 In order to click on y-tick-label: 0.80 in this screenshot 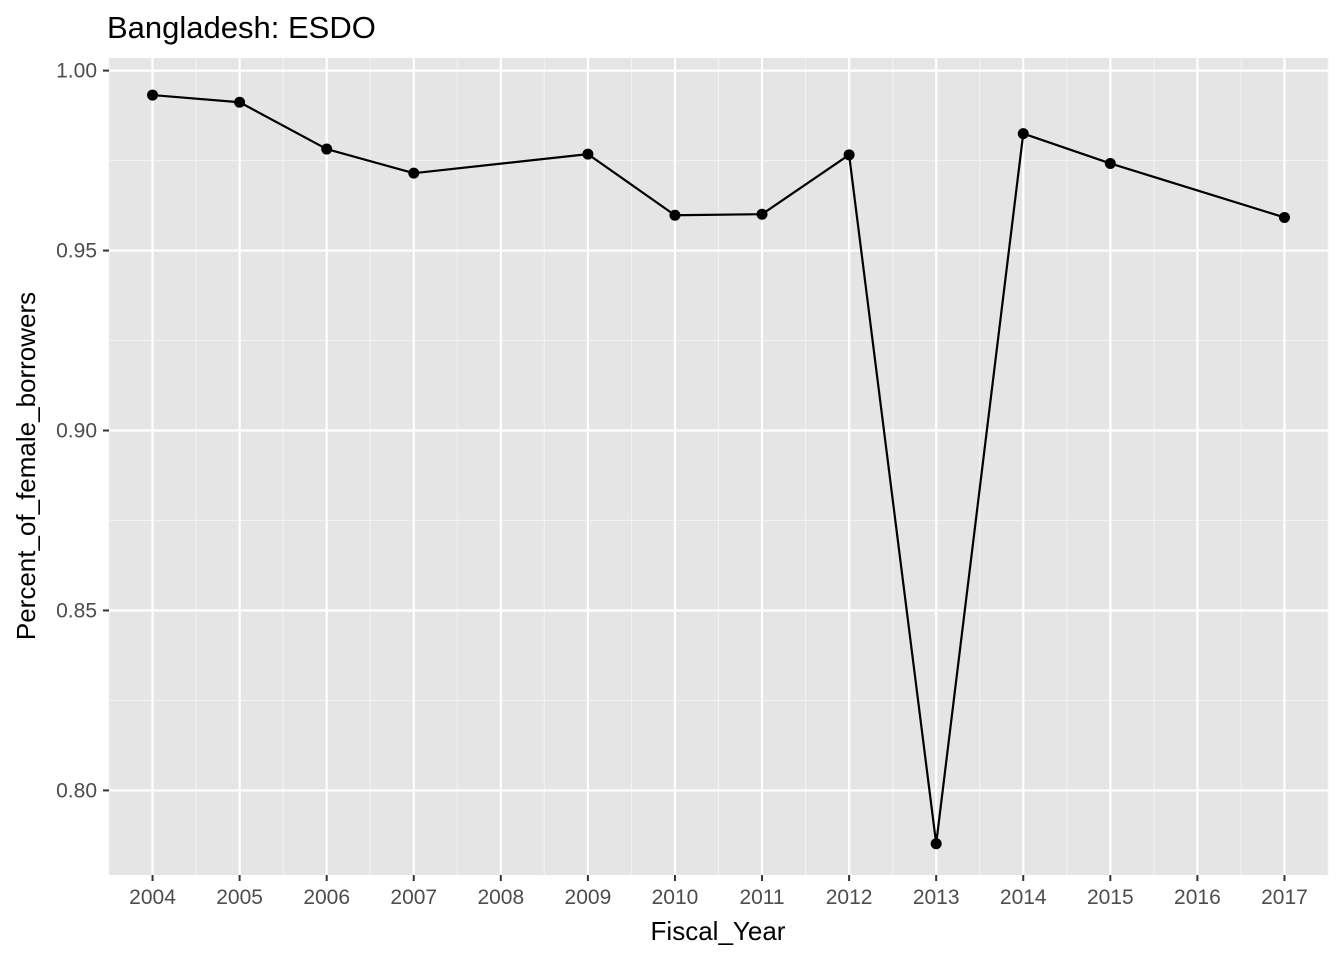, I will do `click(76, 790)`.